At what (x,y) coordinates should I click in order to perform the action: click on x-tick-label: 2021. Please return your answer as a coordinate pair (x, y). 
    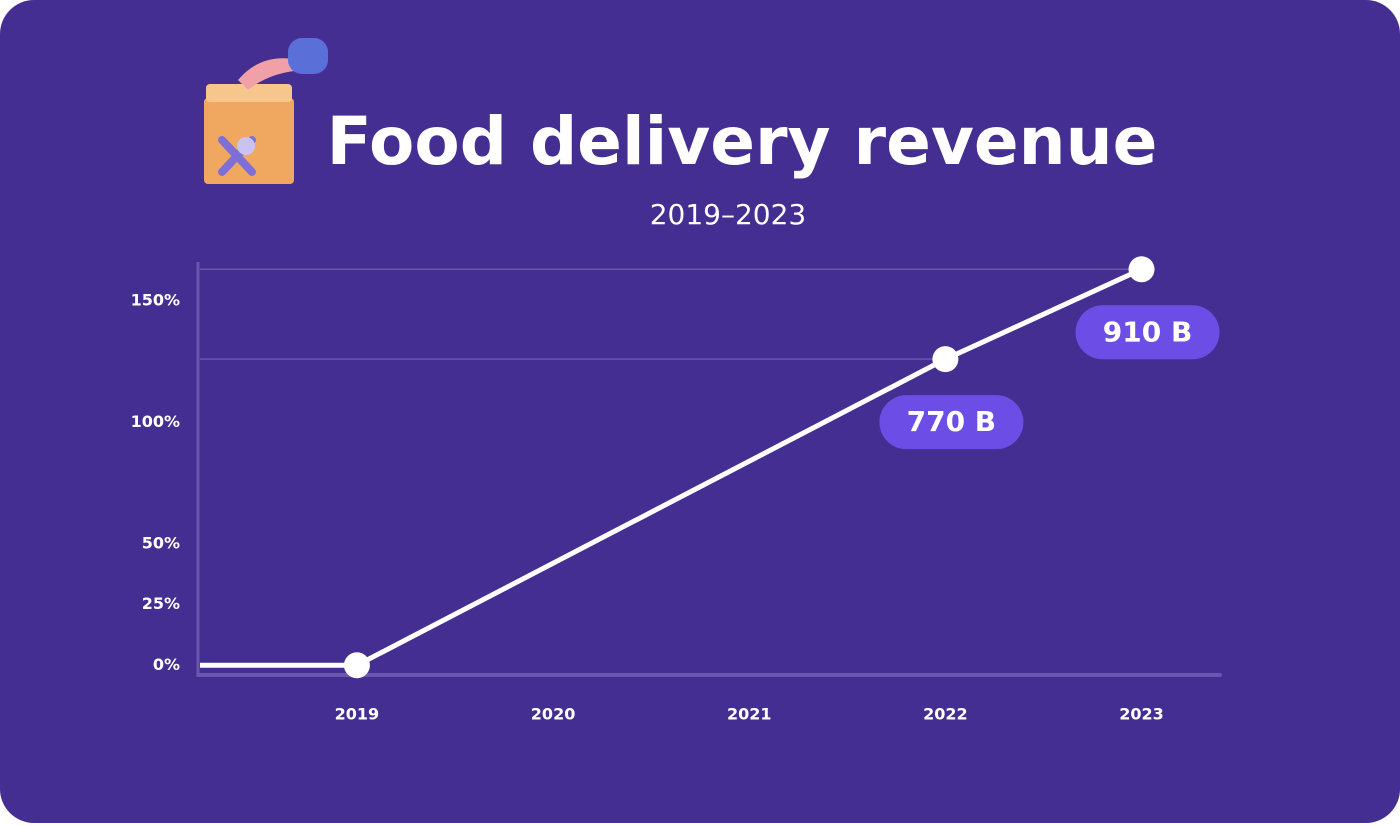
    Looking at the image, I should click on (749, 714).